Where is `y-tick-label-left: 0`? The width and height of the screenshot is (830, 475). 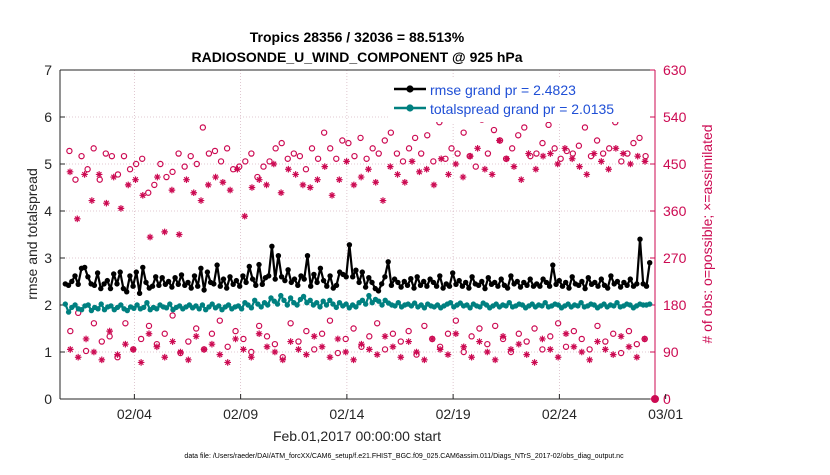
y-tick-label-left: 0 is located at coordinates (48, 399).